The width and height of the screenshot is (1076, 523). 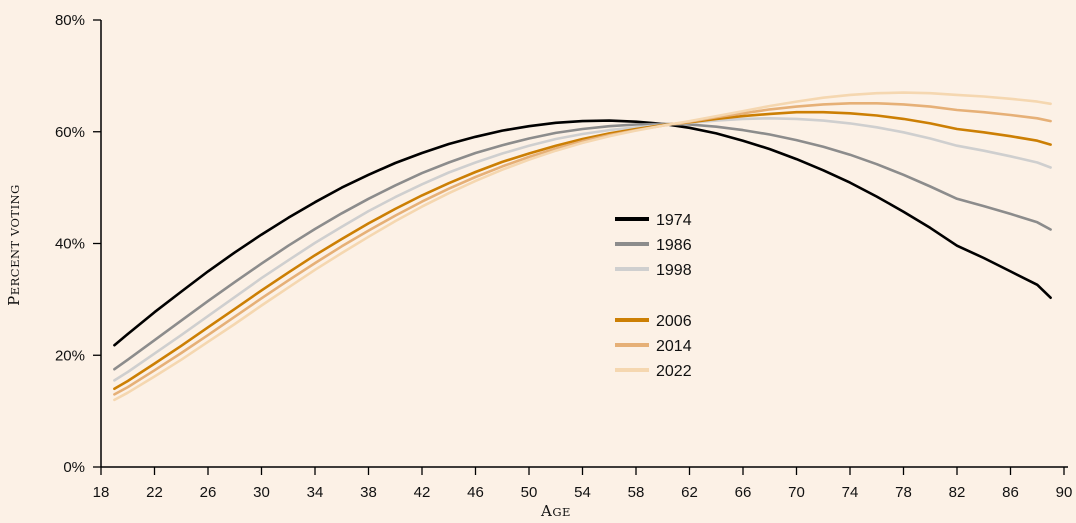 I want to click on x-tick-label: 34, so click(x=315, y=492).